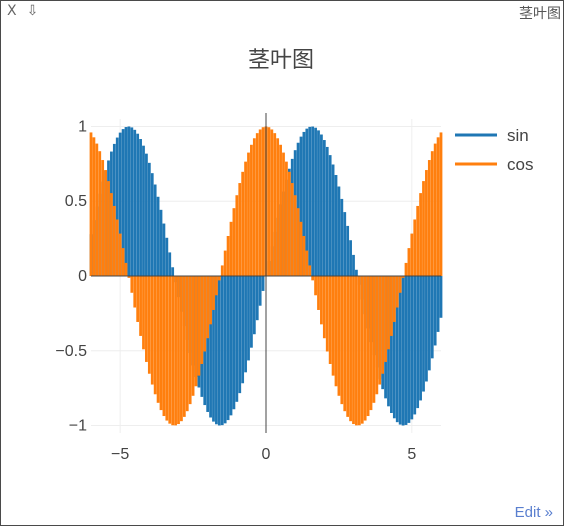 The width and height of the screenshot is (564, 526). What do you see at coordinates (534, 512) in the screenshot?
I see `edit-link: Edit »` at bounding box center [534, 512].